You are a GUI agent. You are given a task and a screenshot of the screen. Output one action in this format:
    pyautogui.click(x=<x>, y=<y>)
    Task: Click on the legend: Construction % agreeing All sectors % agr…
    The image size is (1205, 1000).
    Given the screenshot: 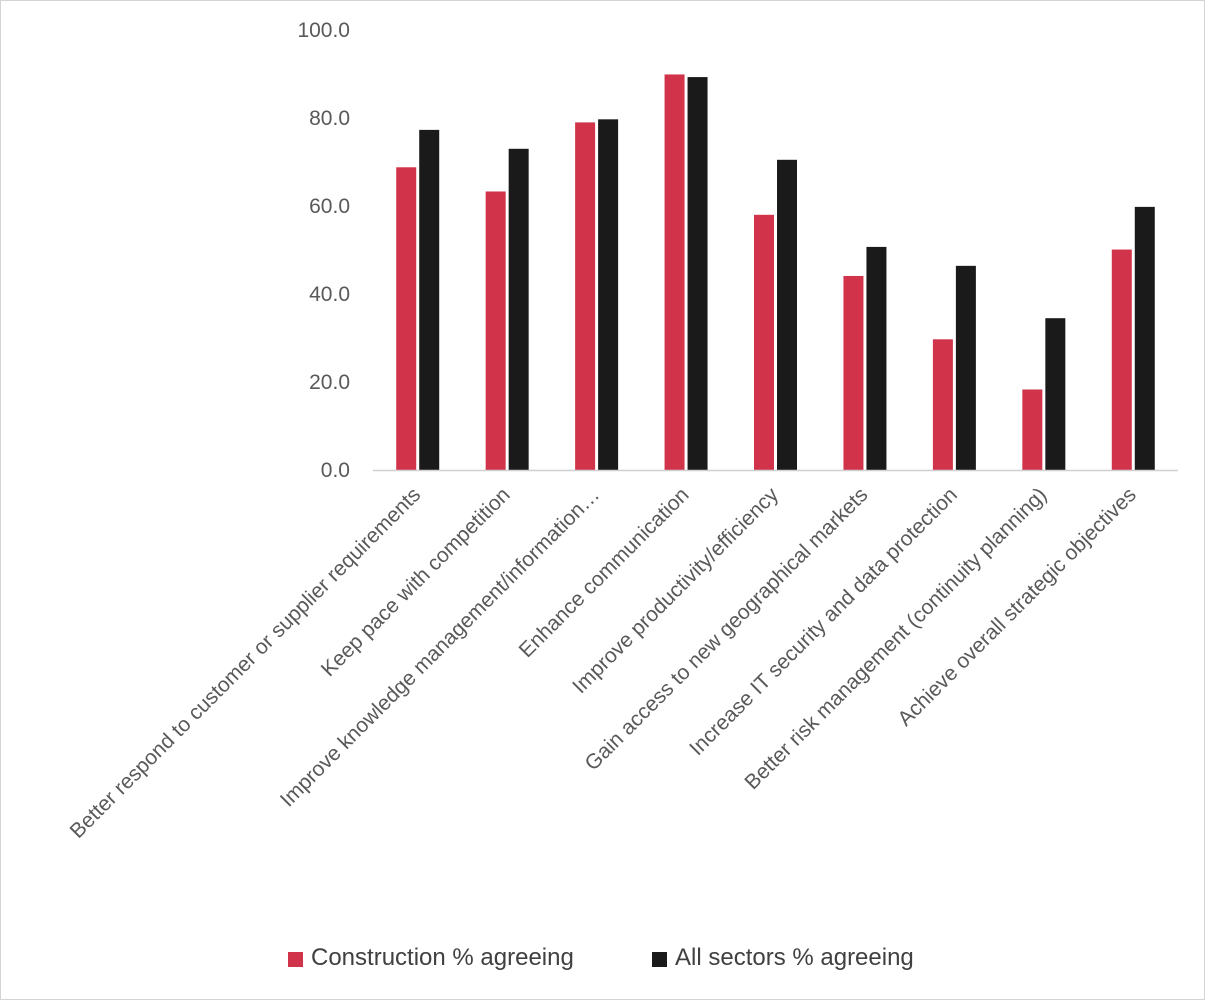 What is the action you would take?
    pyautogui.click(x=601, y=957)
    